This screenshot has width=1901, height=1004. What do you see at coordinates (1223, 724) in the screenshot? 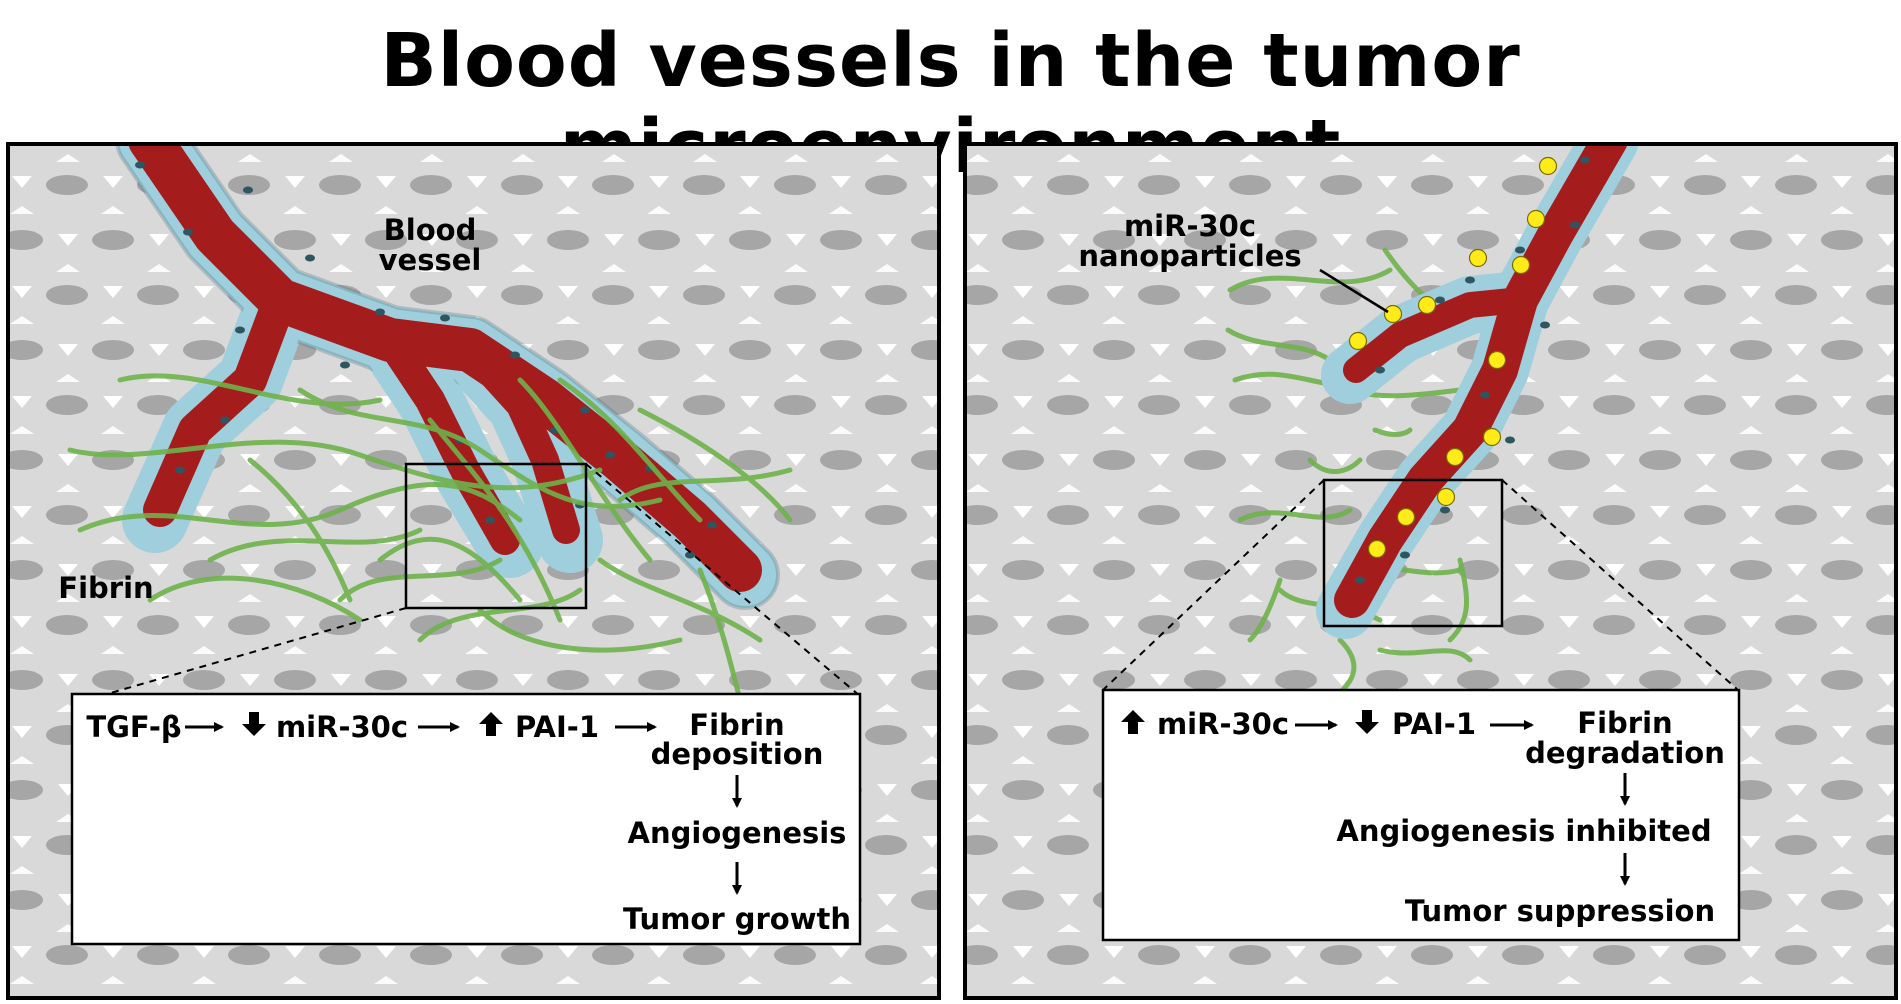
I see `right-step-mir30c: miR-30c` at bounding box center [1223, 724].